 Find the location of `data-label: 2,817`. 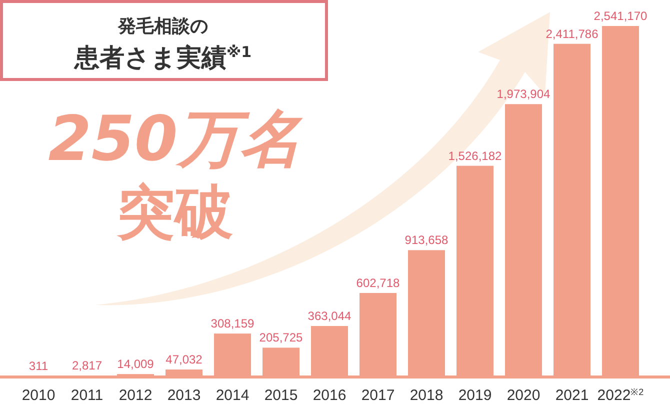

data-label: 2,817 is located at coordinates (87, 365).